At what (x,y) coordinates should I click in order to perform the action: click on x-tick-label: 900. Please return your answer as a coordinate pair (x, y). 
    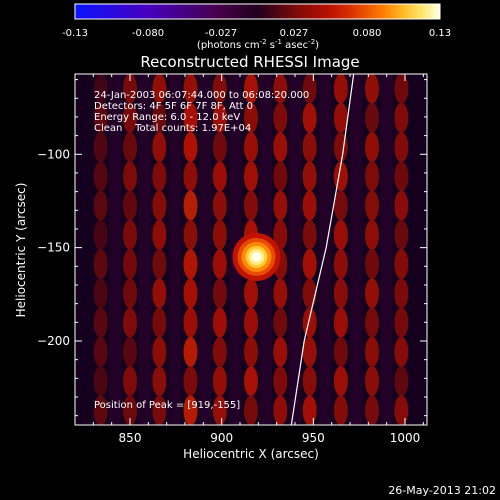
    Looking at the image, I should click on (221, 438).